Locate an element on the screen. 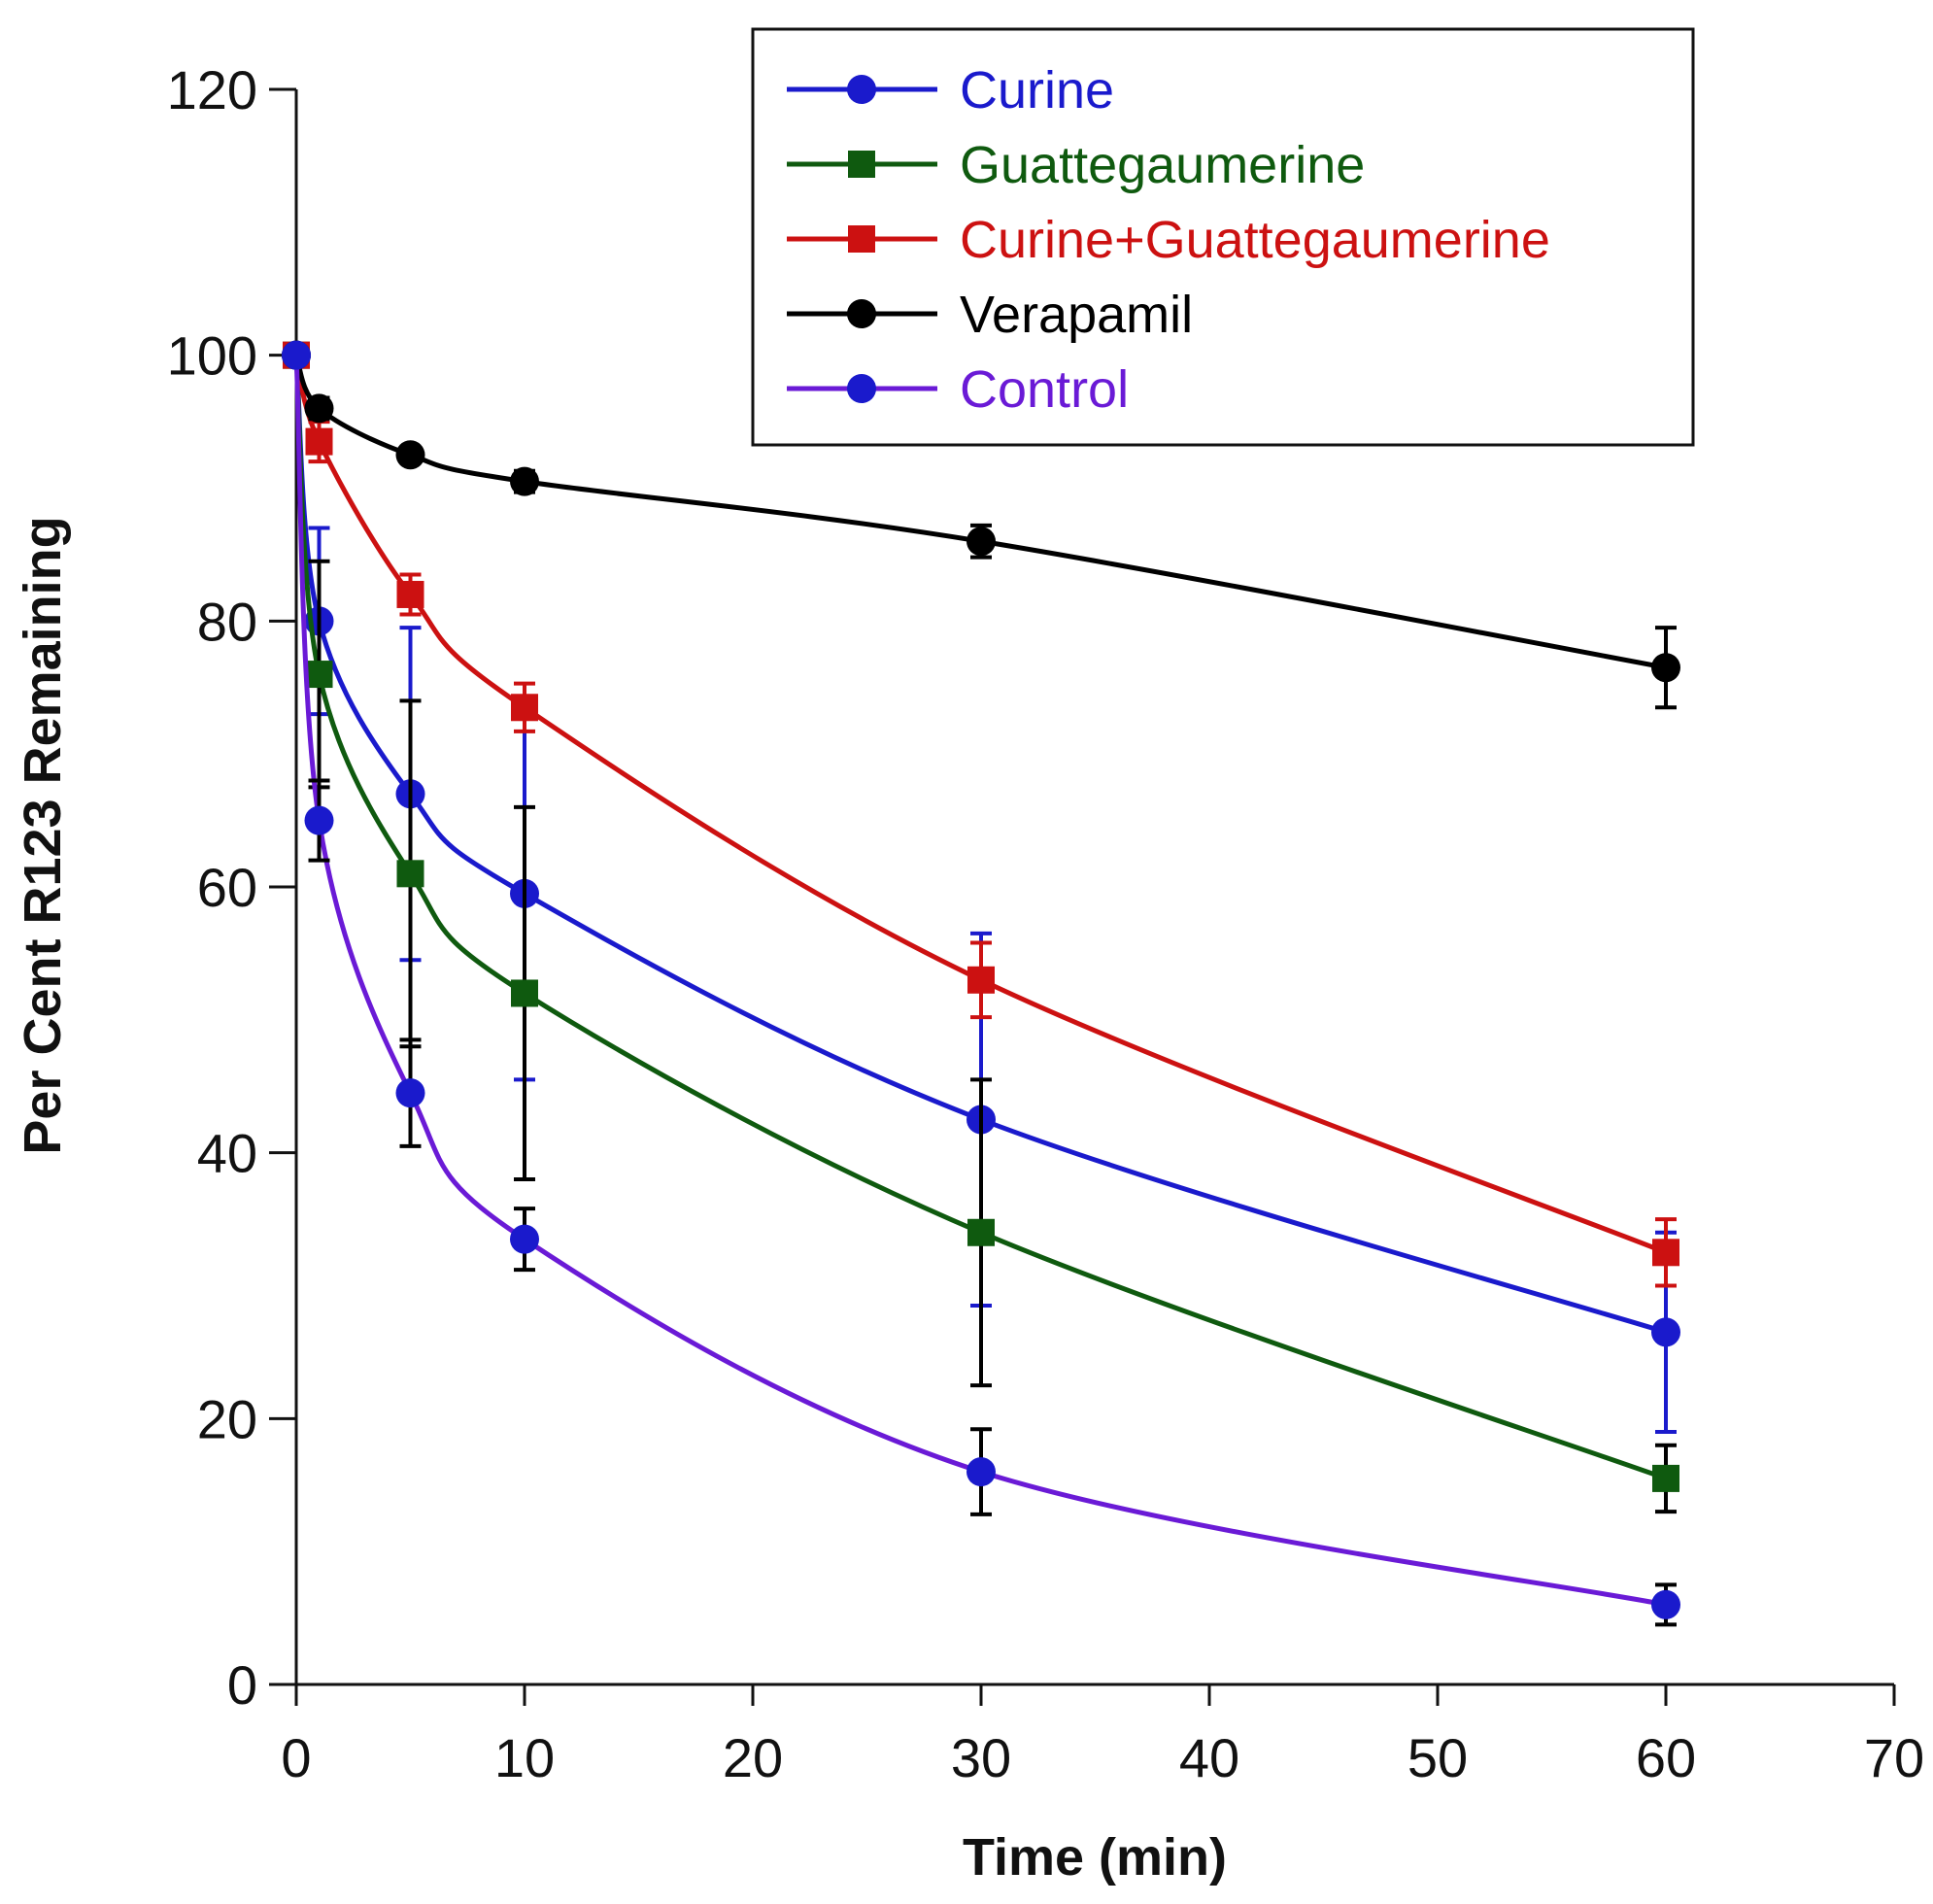 The image size is (1933, 1904). y-tick-label: 40 is located at coordinates (227, 1153).